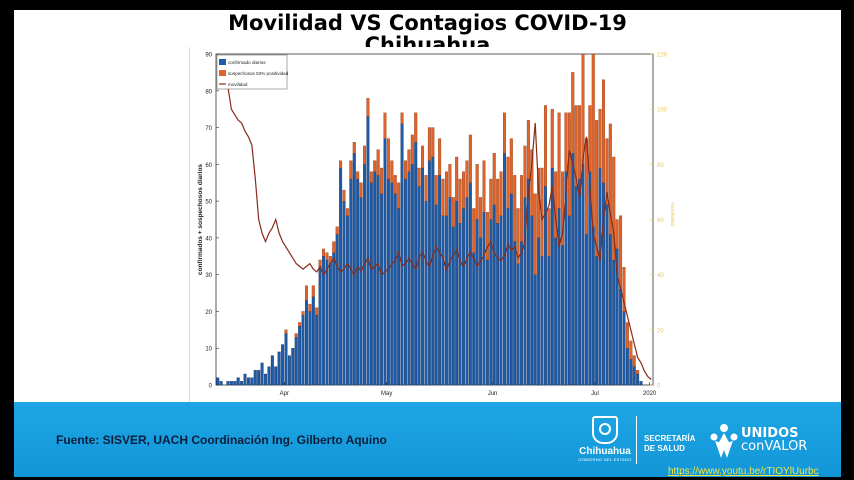  Describe the element at coordinates (208, 239) in the screenshot. I see `y-tick-label: 40` at that location.